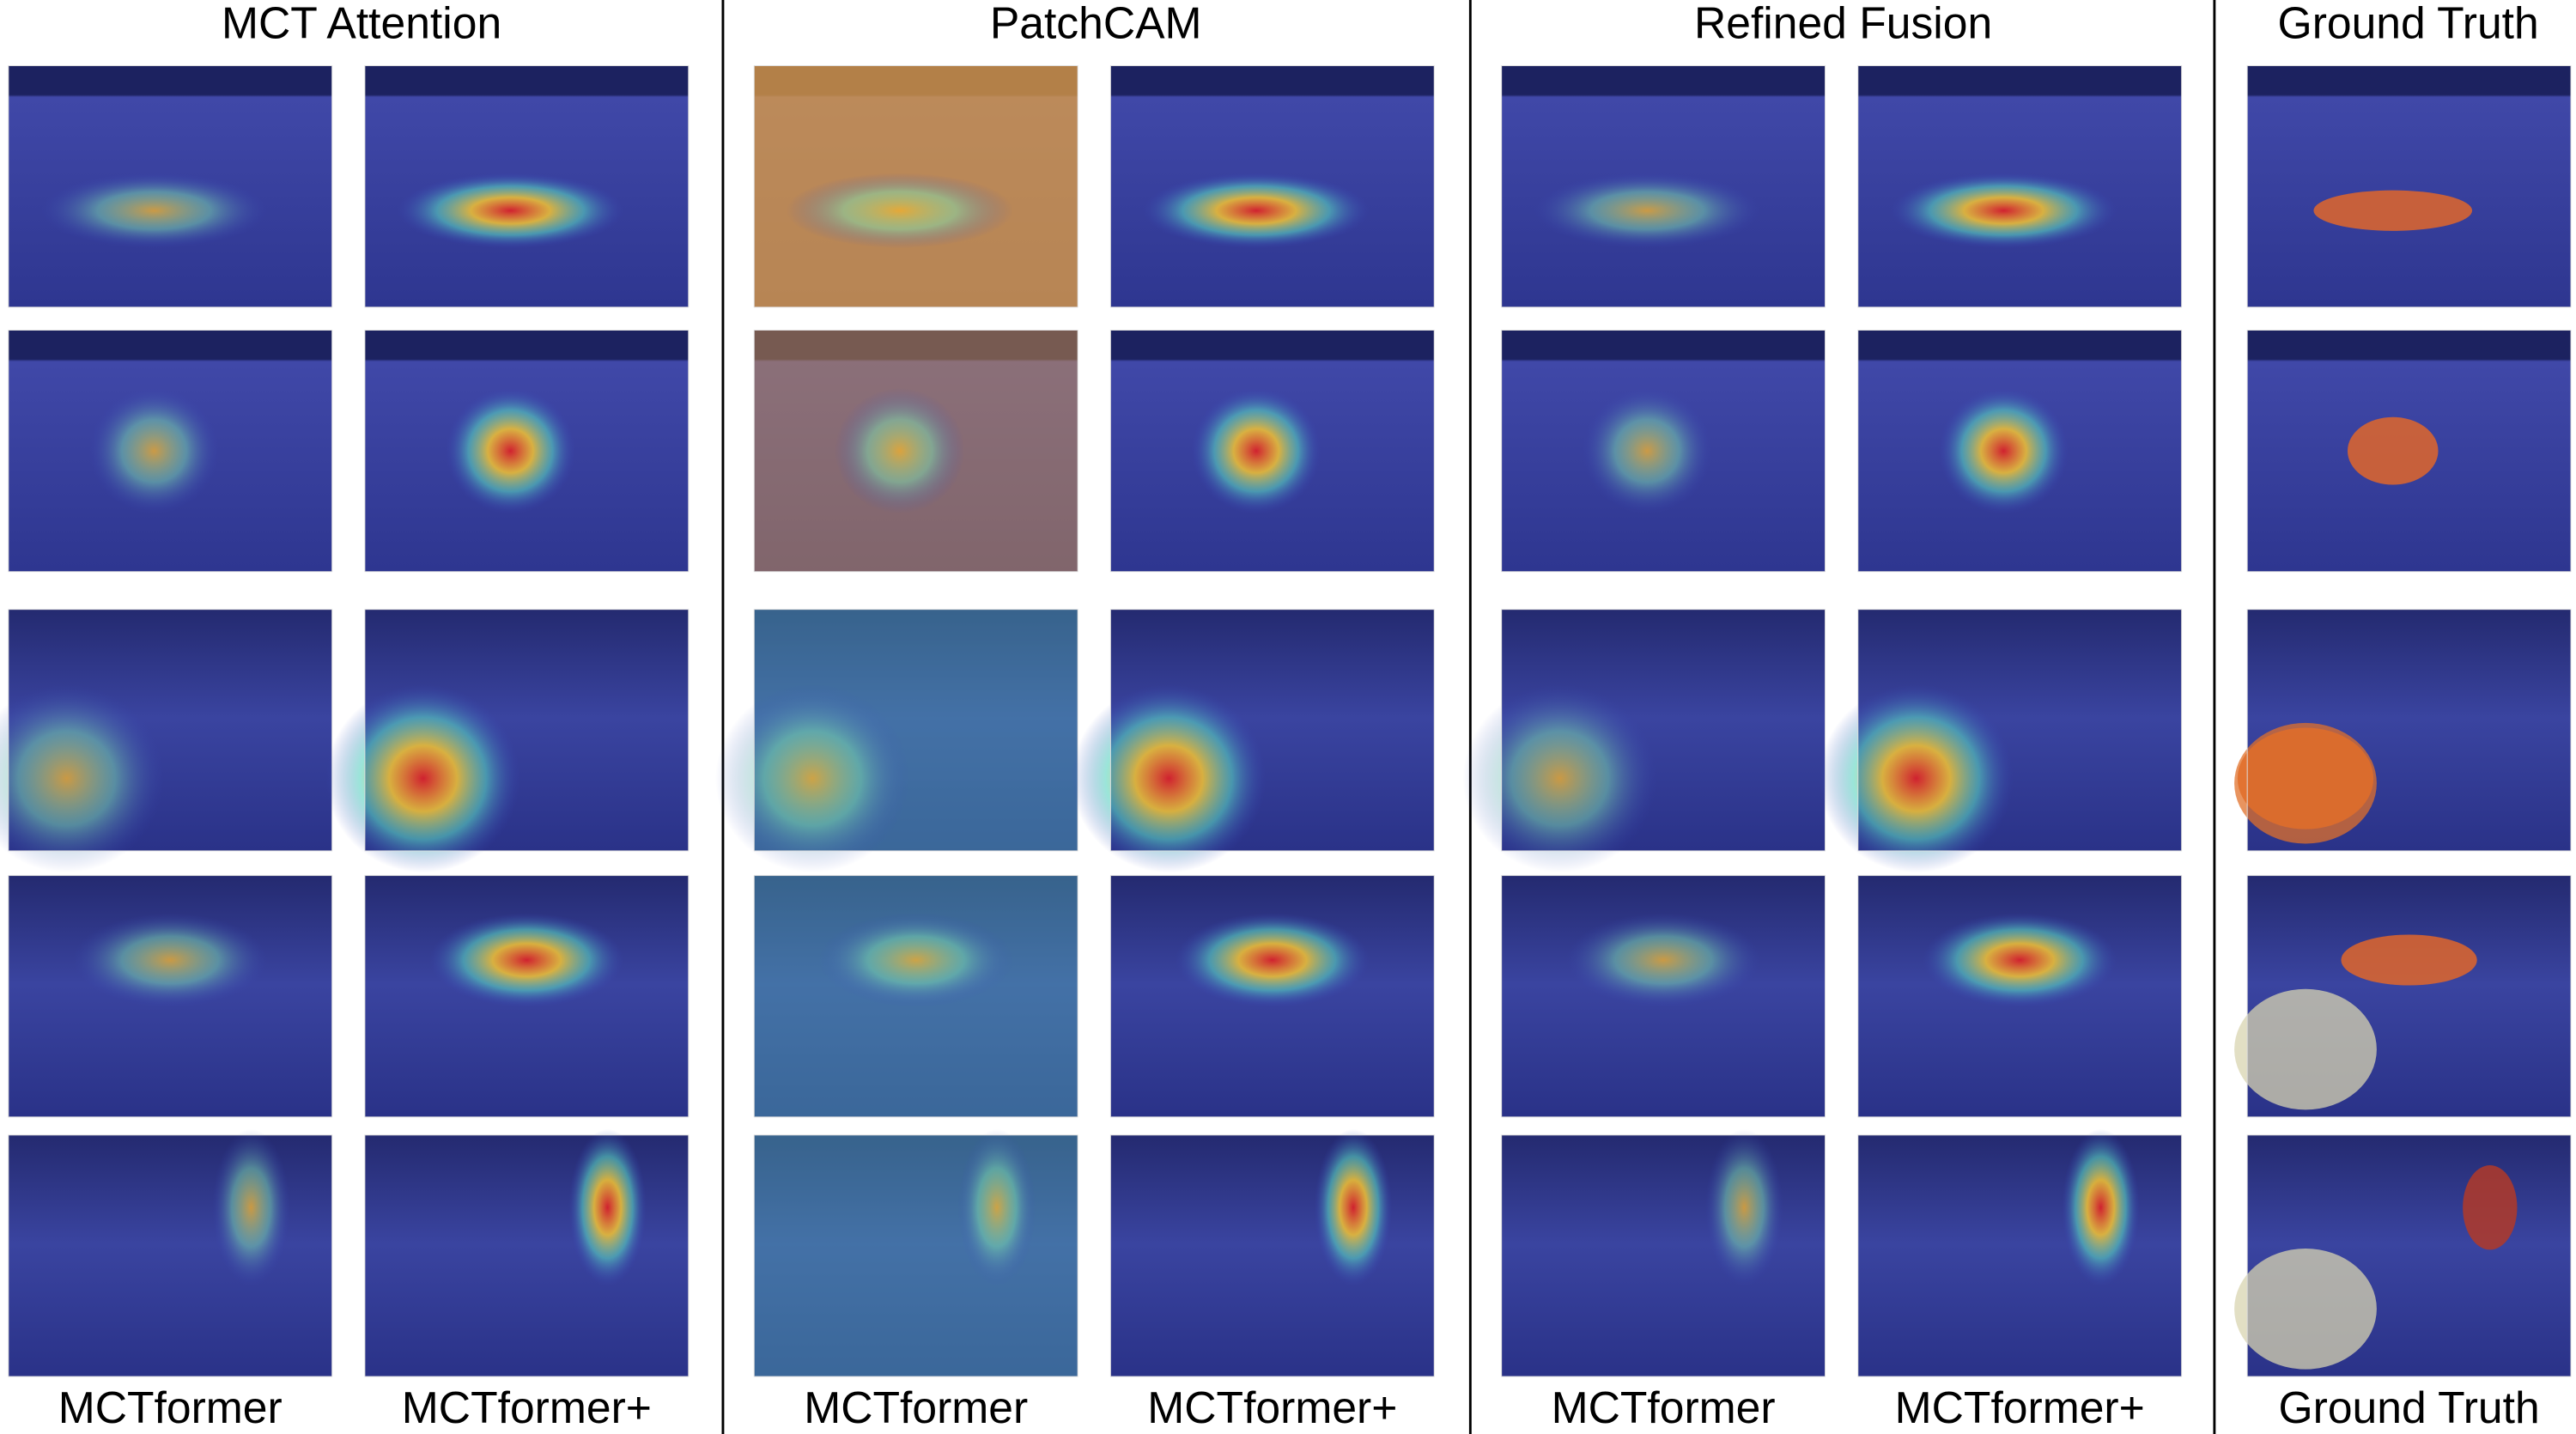 The width and height of the screenshot is (2576, 1434). Describe the element at coordinates (1096, 24) in the screenshot. I see `column-group-title: PatchCAM` at that location.